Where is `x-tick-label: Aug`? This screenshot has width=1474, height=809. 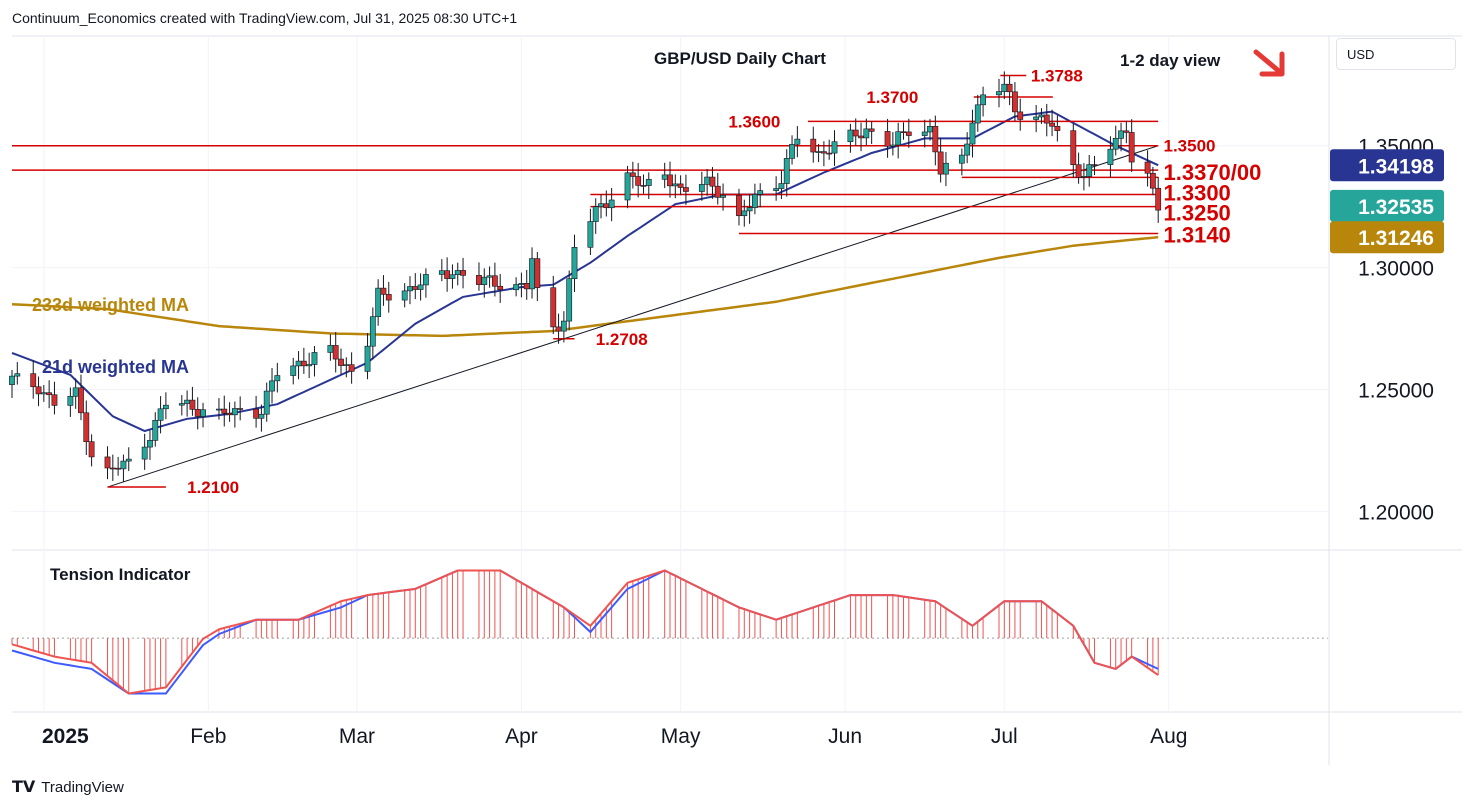
x-tick-label: Aug is located at coordinates (1168, 736).